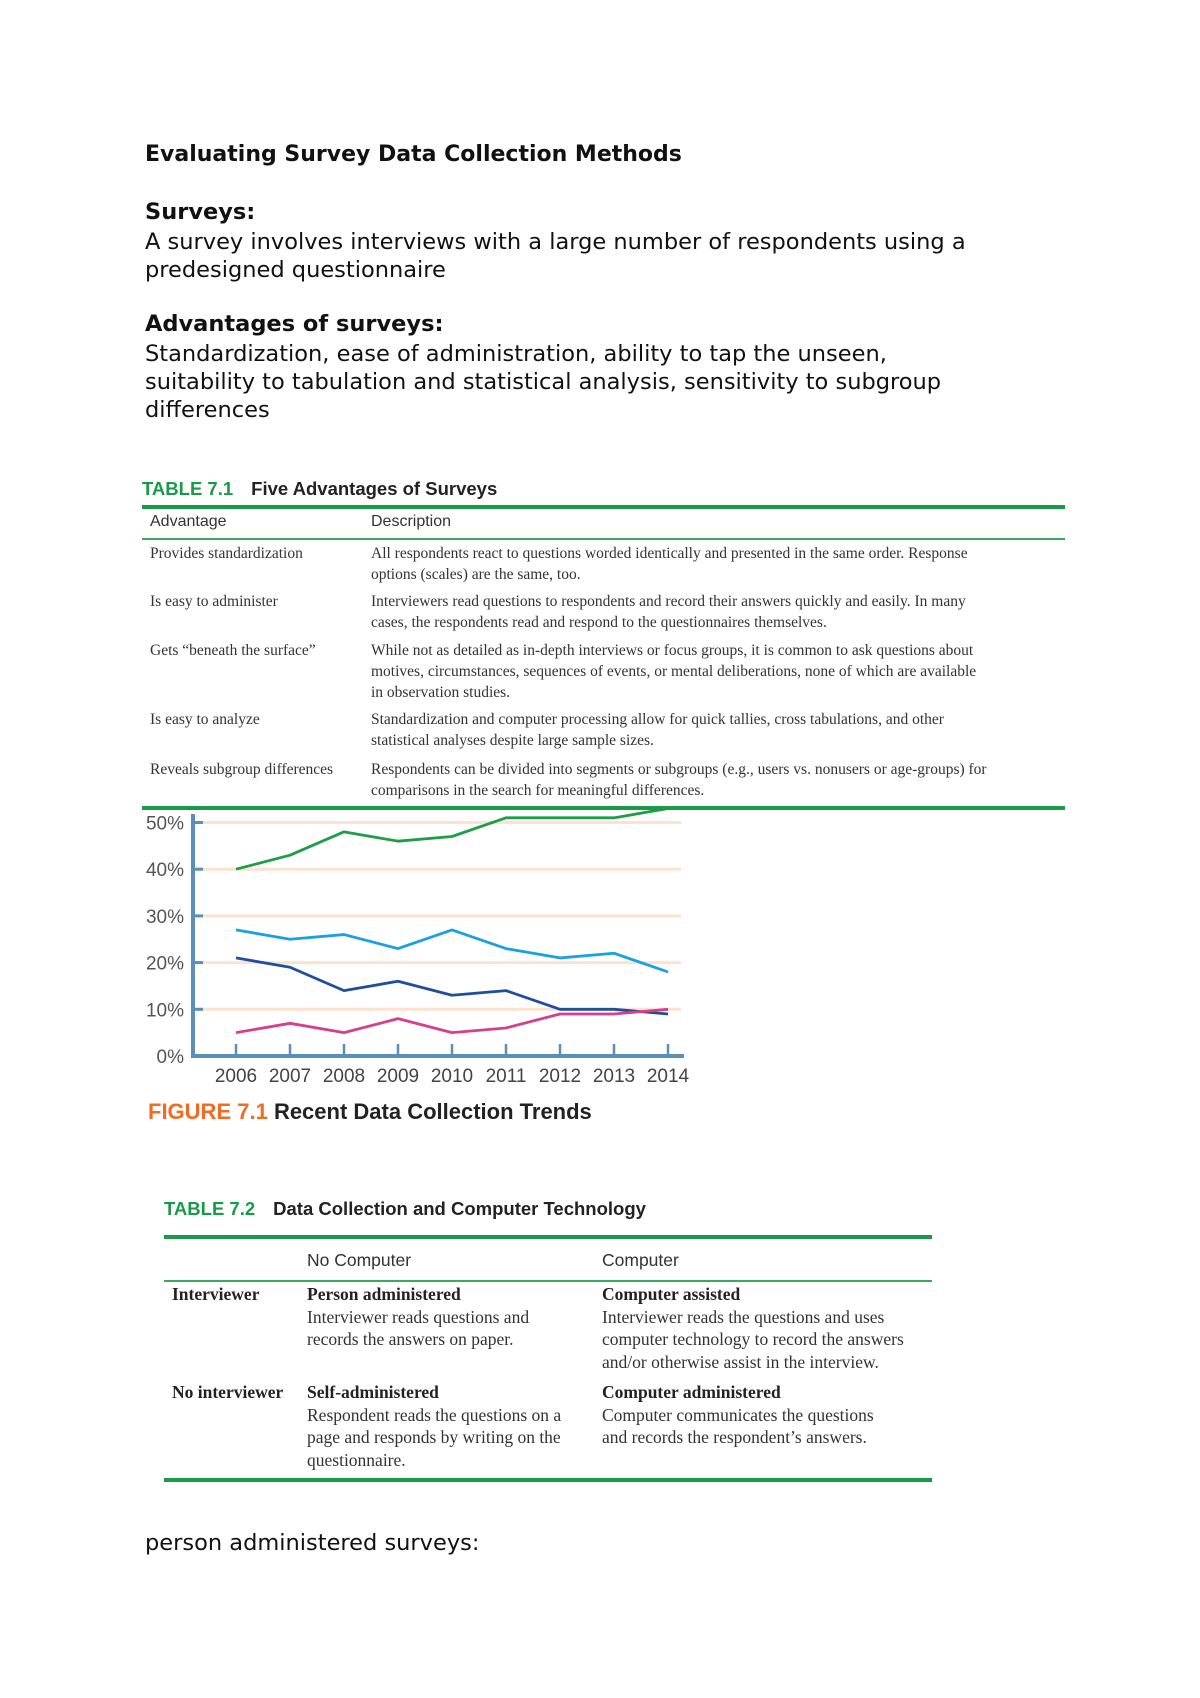  What do you see at coordinates (671, 1294) in the screenshot?
I see `cell-title: Computer assisted` at bounding box center [671, 1294].